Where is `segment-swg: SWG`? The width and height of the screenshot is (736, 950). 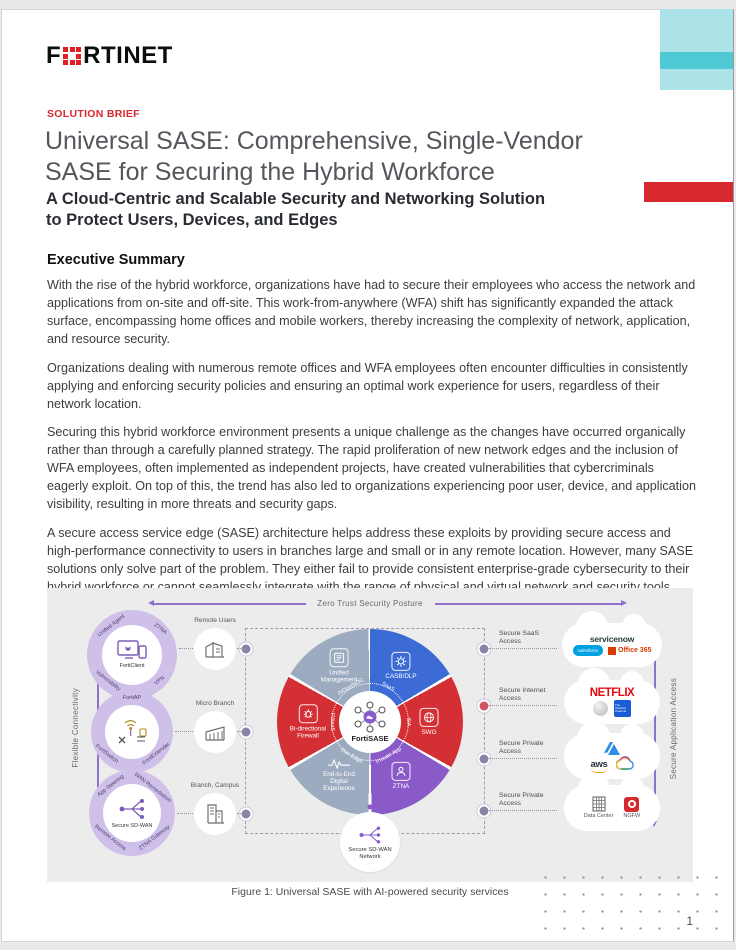 segment-swg: SWG is located at coordinates (429, 721).